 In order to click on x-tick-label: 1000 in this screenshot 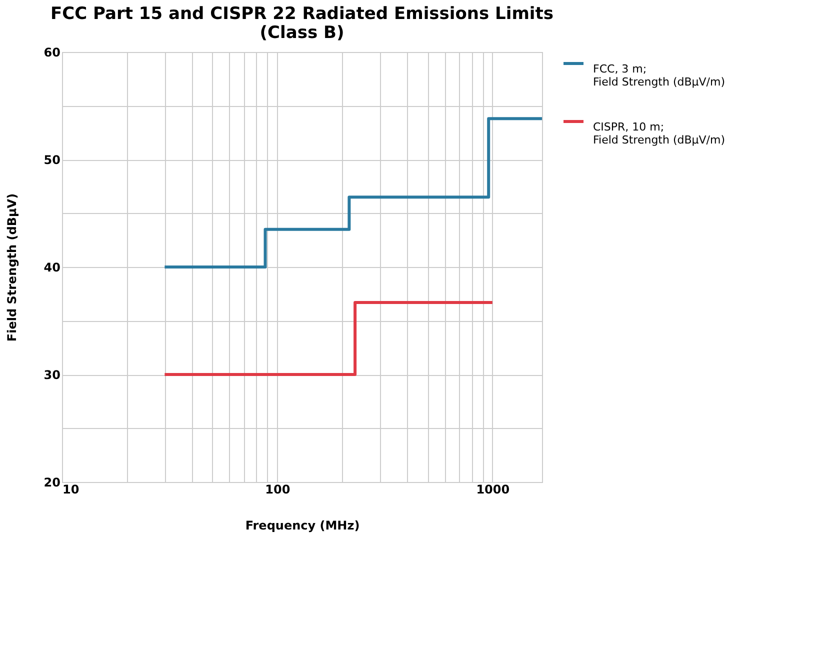, I will do `click(493, 489)`.